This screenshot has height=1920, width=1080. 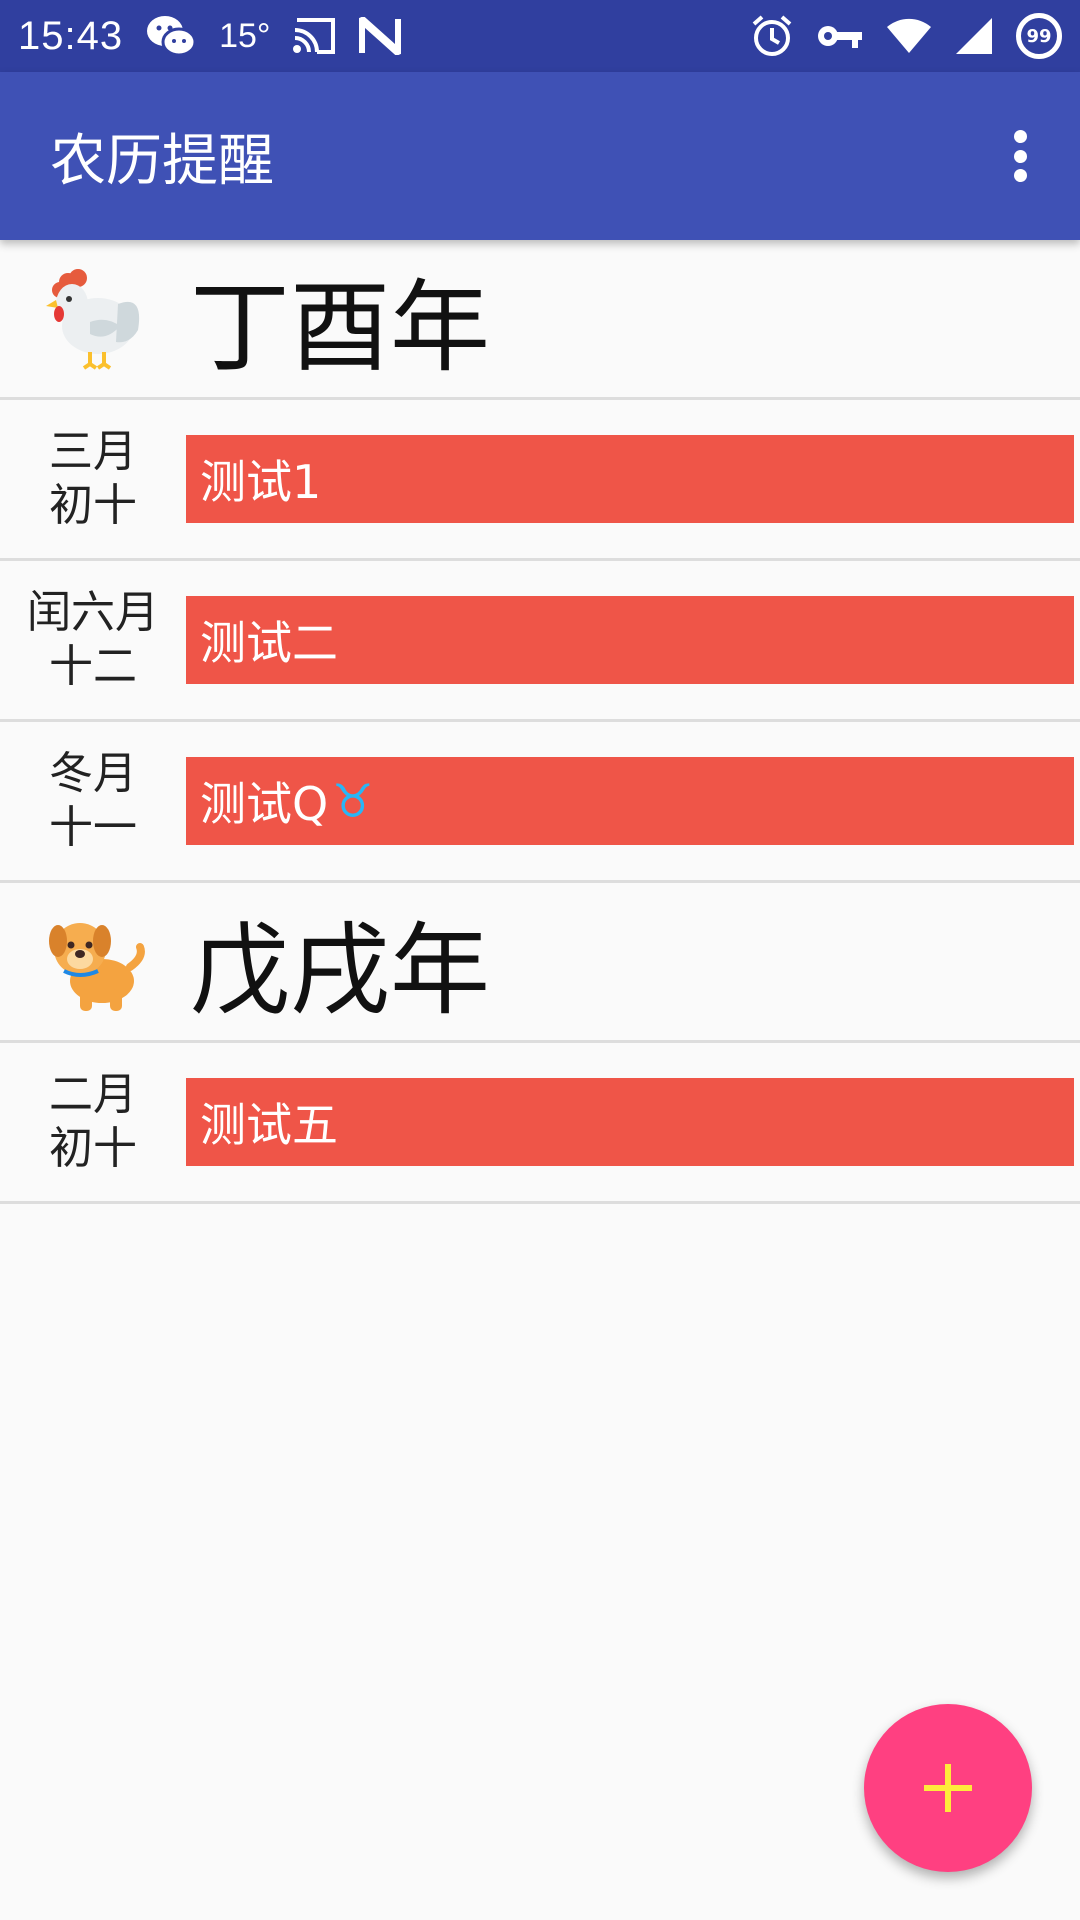 What do you see at coordinates (93, 1094) in the screenshot?
I see `lunar-month: 二月` at bounding box center [93, 1094].